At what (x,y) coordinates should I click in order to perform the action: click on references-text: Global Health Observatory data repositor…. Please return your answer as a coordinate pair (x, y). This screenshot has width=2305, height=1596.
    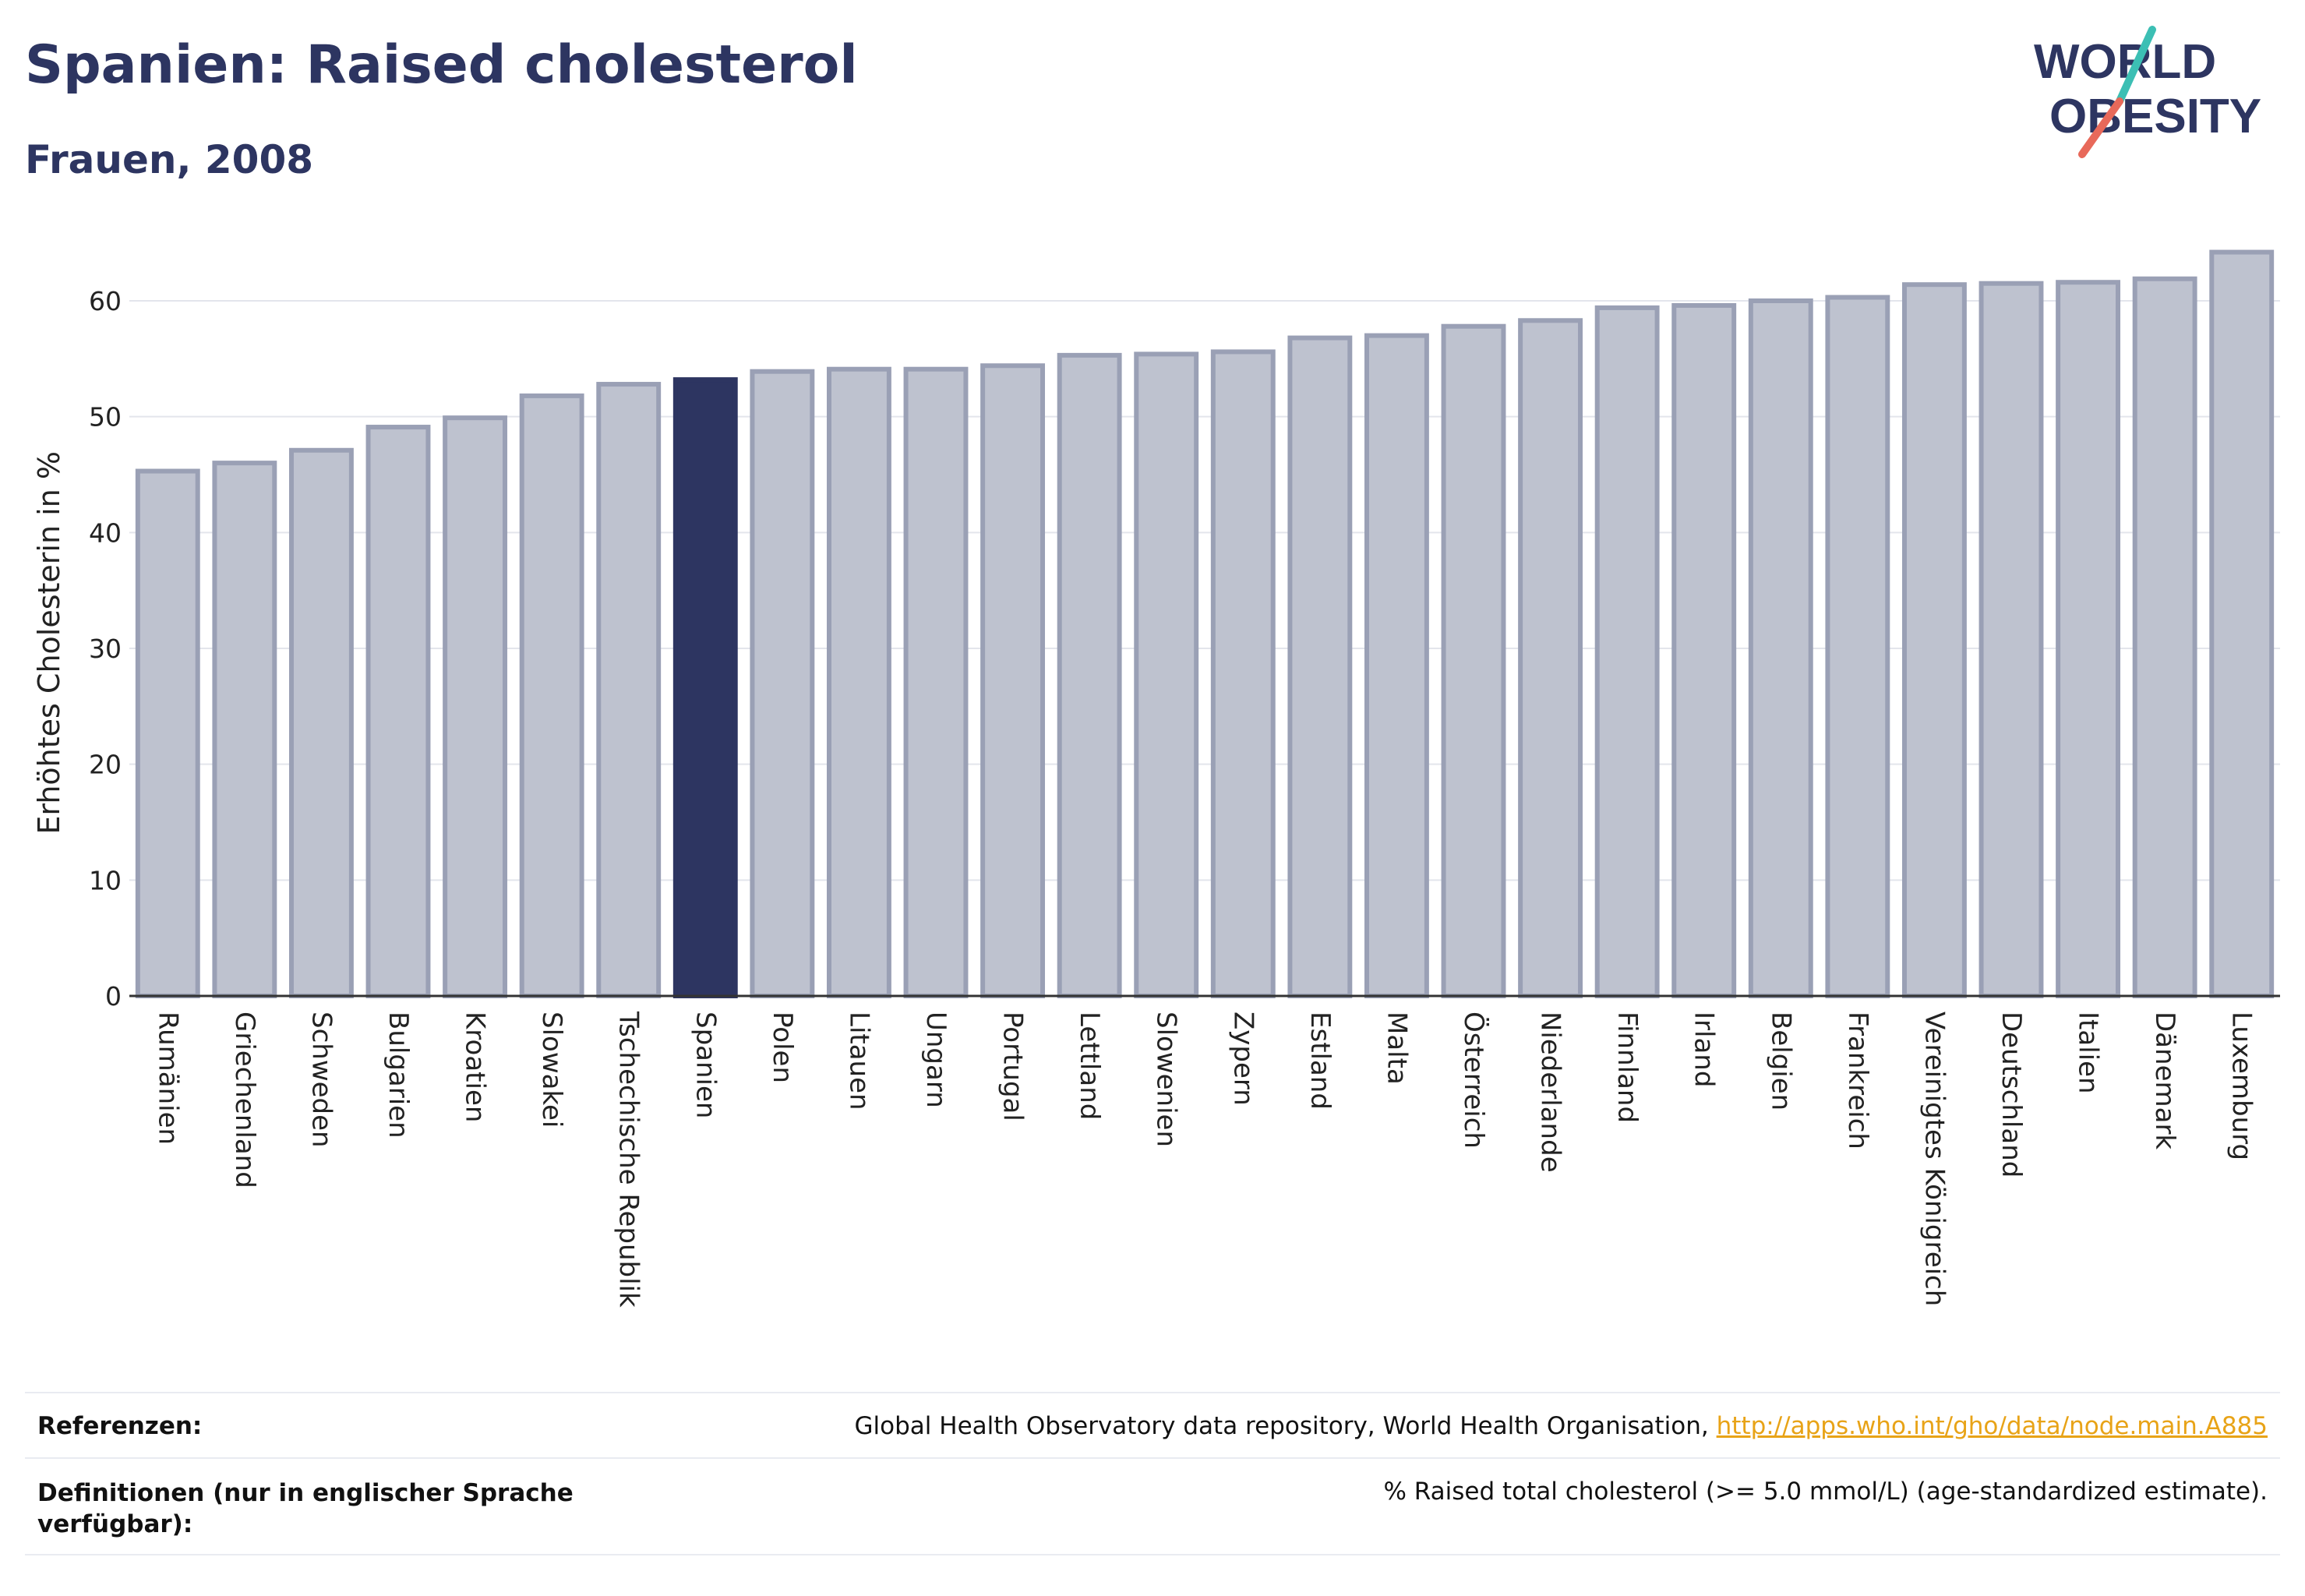
    Looking at the image, I should click on (1285, 1426).